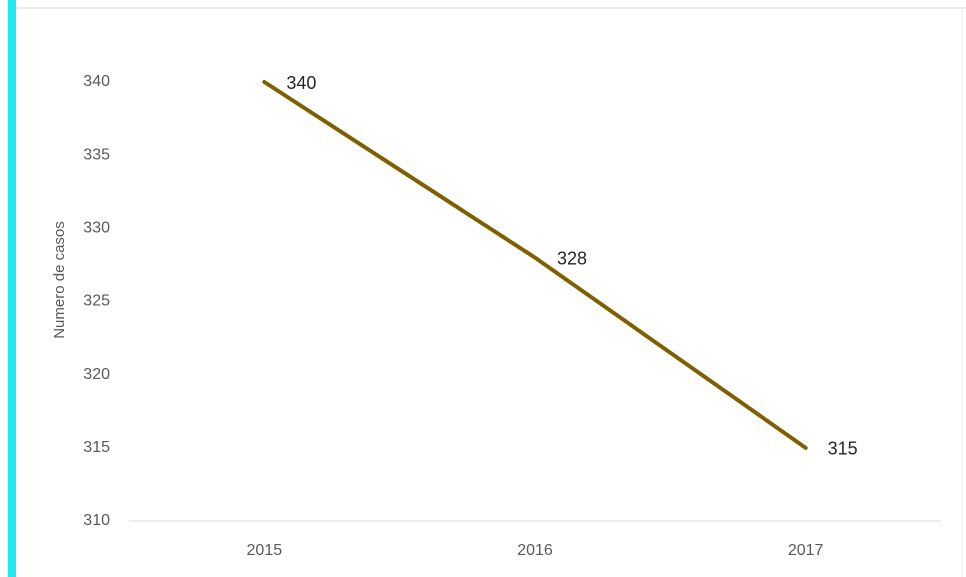 The image size is (966, 577). Describe the element at coordinates (59, 280) in the screenshot. I see `y-axis-label: Numero de casos` at that location.